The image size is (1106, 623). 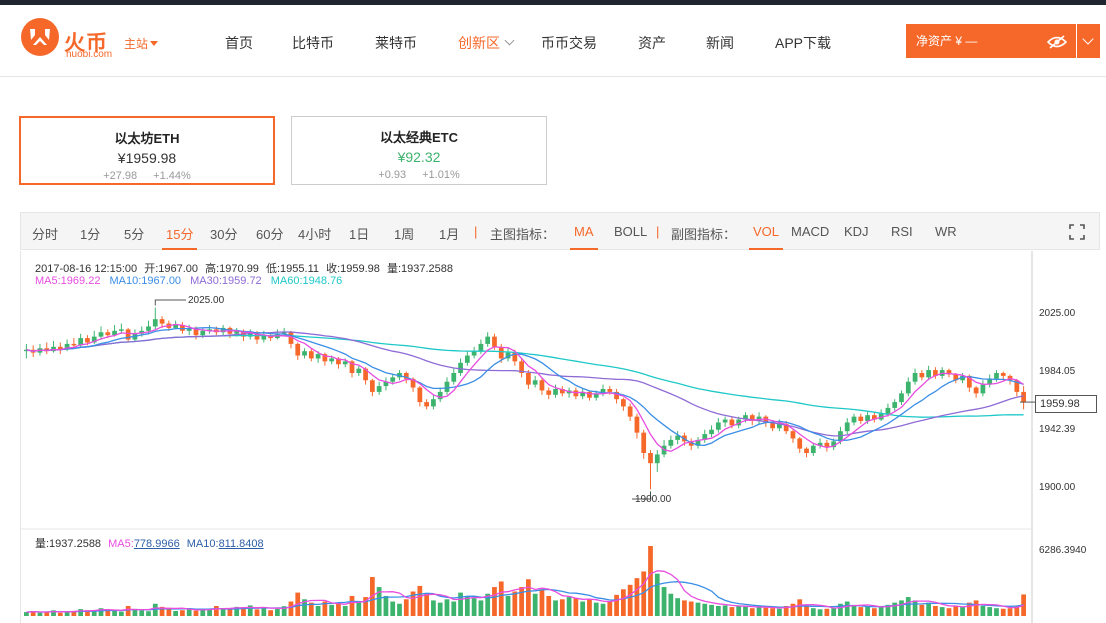 I want to click on main-indicator-label: 主图指标：, so click(x=523, y=234).